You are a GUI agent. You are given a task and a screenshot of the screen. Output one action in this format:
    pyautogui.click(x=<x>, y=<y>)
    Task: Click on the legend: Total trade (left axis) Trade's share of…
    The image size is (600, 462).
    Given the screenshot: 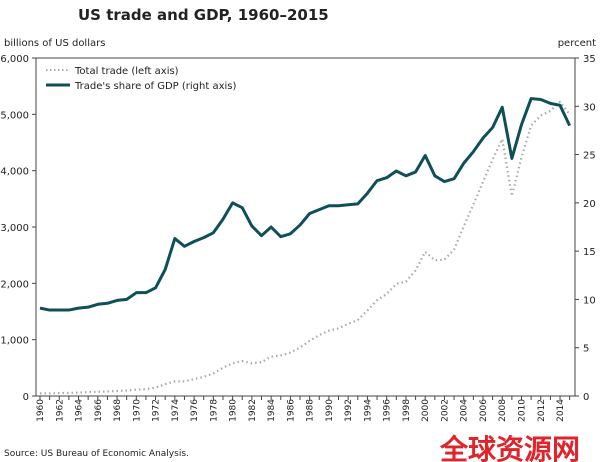 What is the action you would take?
    pyautogui.click(x=141, y=79)
    